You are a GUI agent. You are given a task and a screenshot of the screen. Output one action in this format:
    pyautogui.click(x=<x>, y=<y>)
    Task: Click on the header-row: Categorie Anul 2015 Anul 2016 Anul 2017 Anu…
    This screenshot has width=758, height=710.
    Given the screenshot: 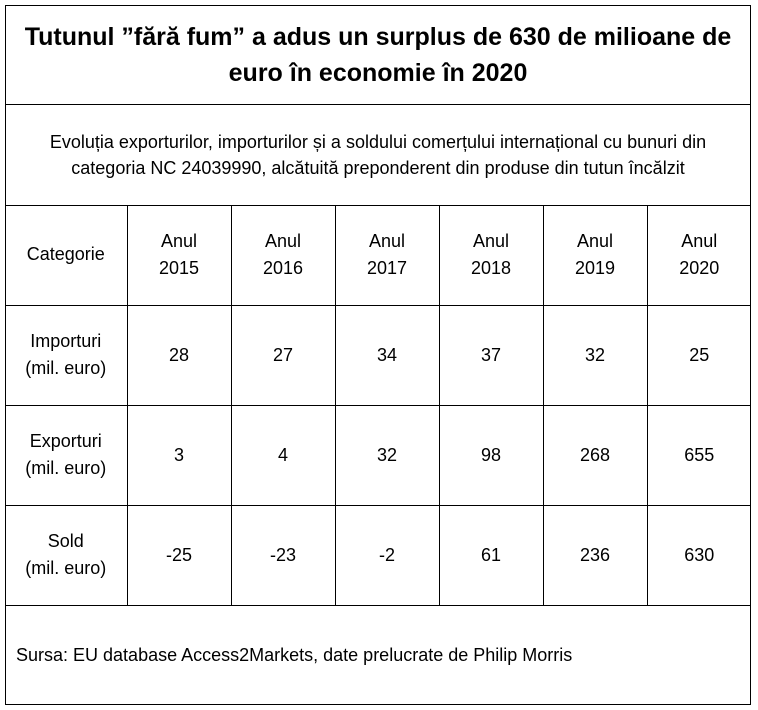 What is the action you would take?
    pyautogui.click(x=378, y=255)
    